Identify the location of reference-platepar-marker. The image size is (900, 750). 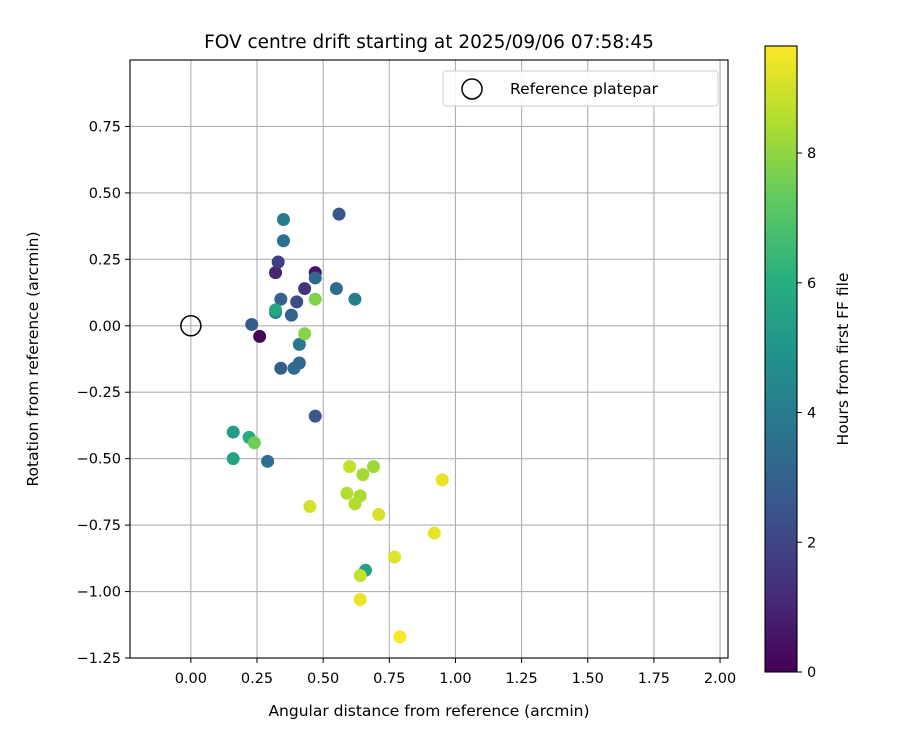
(191, 326).